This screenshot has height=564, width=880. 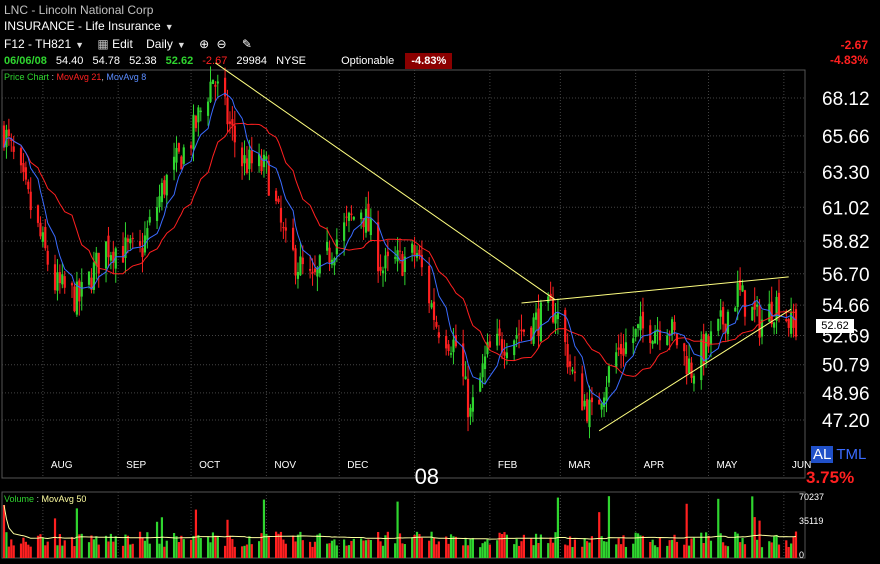 What do you see at coordinates (579, 465) in the screenshot?
I see `x-tick-label: MAR` at bounding box center [579, 465].